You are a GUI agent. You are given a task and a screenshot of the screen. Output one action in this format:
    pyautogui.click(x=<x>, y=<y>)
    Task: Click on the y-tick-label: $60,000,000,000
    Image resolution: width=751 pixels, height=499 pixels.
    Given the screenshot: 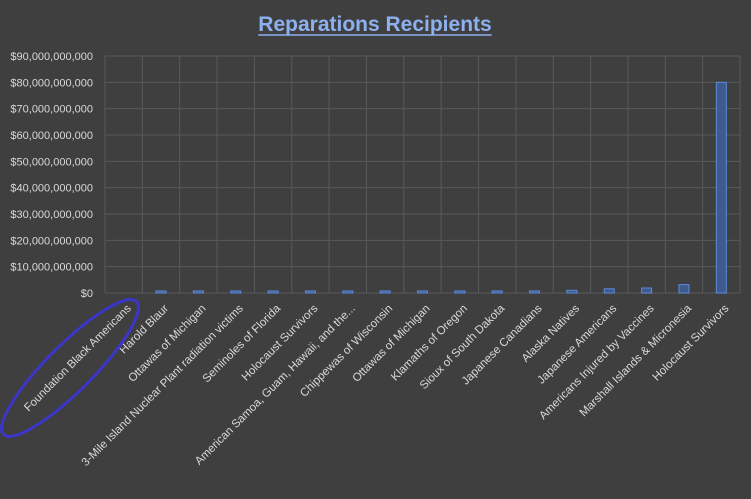 What is the action you would take?
    pyautogui.click(x=51, y=136)
    